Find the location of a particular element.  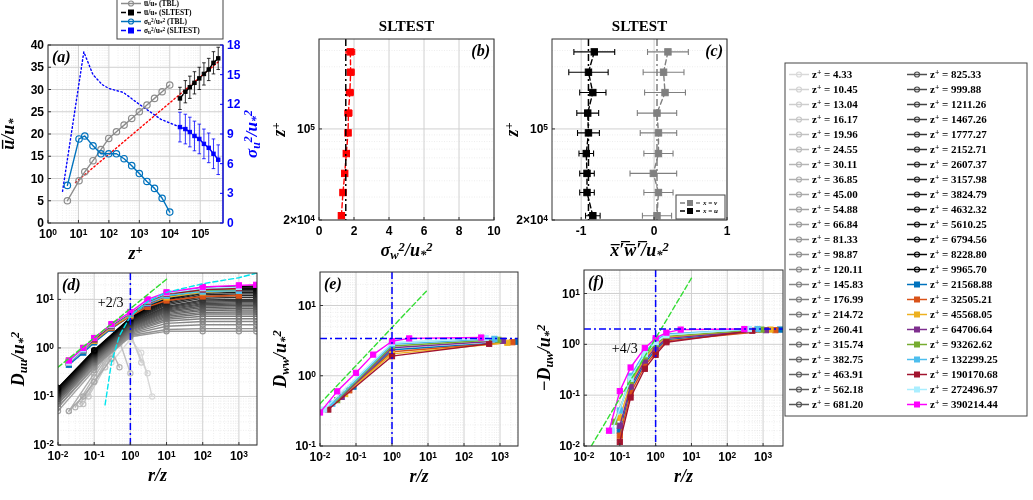

x-tick-label: 1 is located at coordinates (727, 231).